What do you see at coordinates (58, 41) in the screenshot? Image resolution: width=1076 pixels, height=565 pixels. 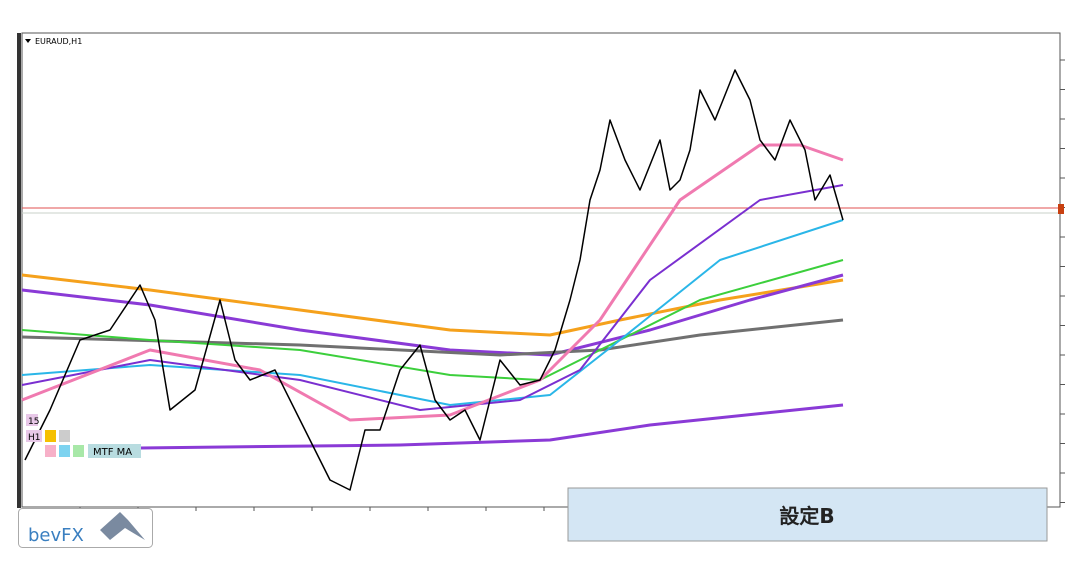 I see `symbol-label: EURAUD,H1` at bounding box center [58, 41].